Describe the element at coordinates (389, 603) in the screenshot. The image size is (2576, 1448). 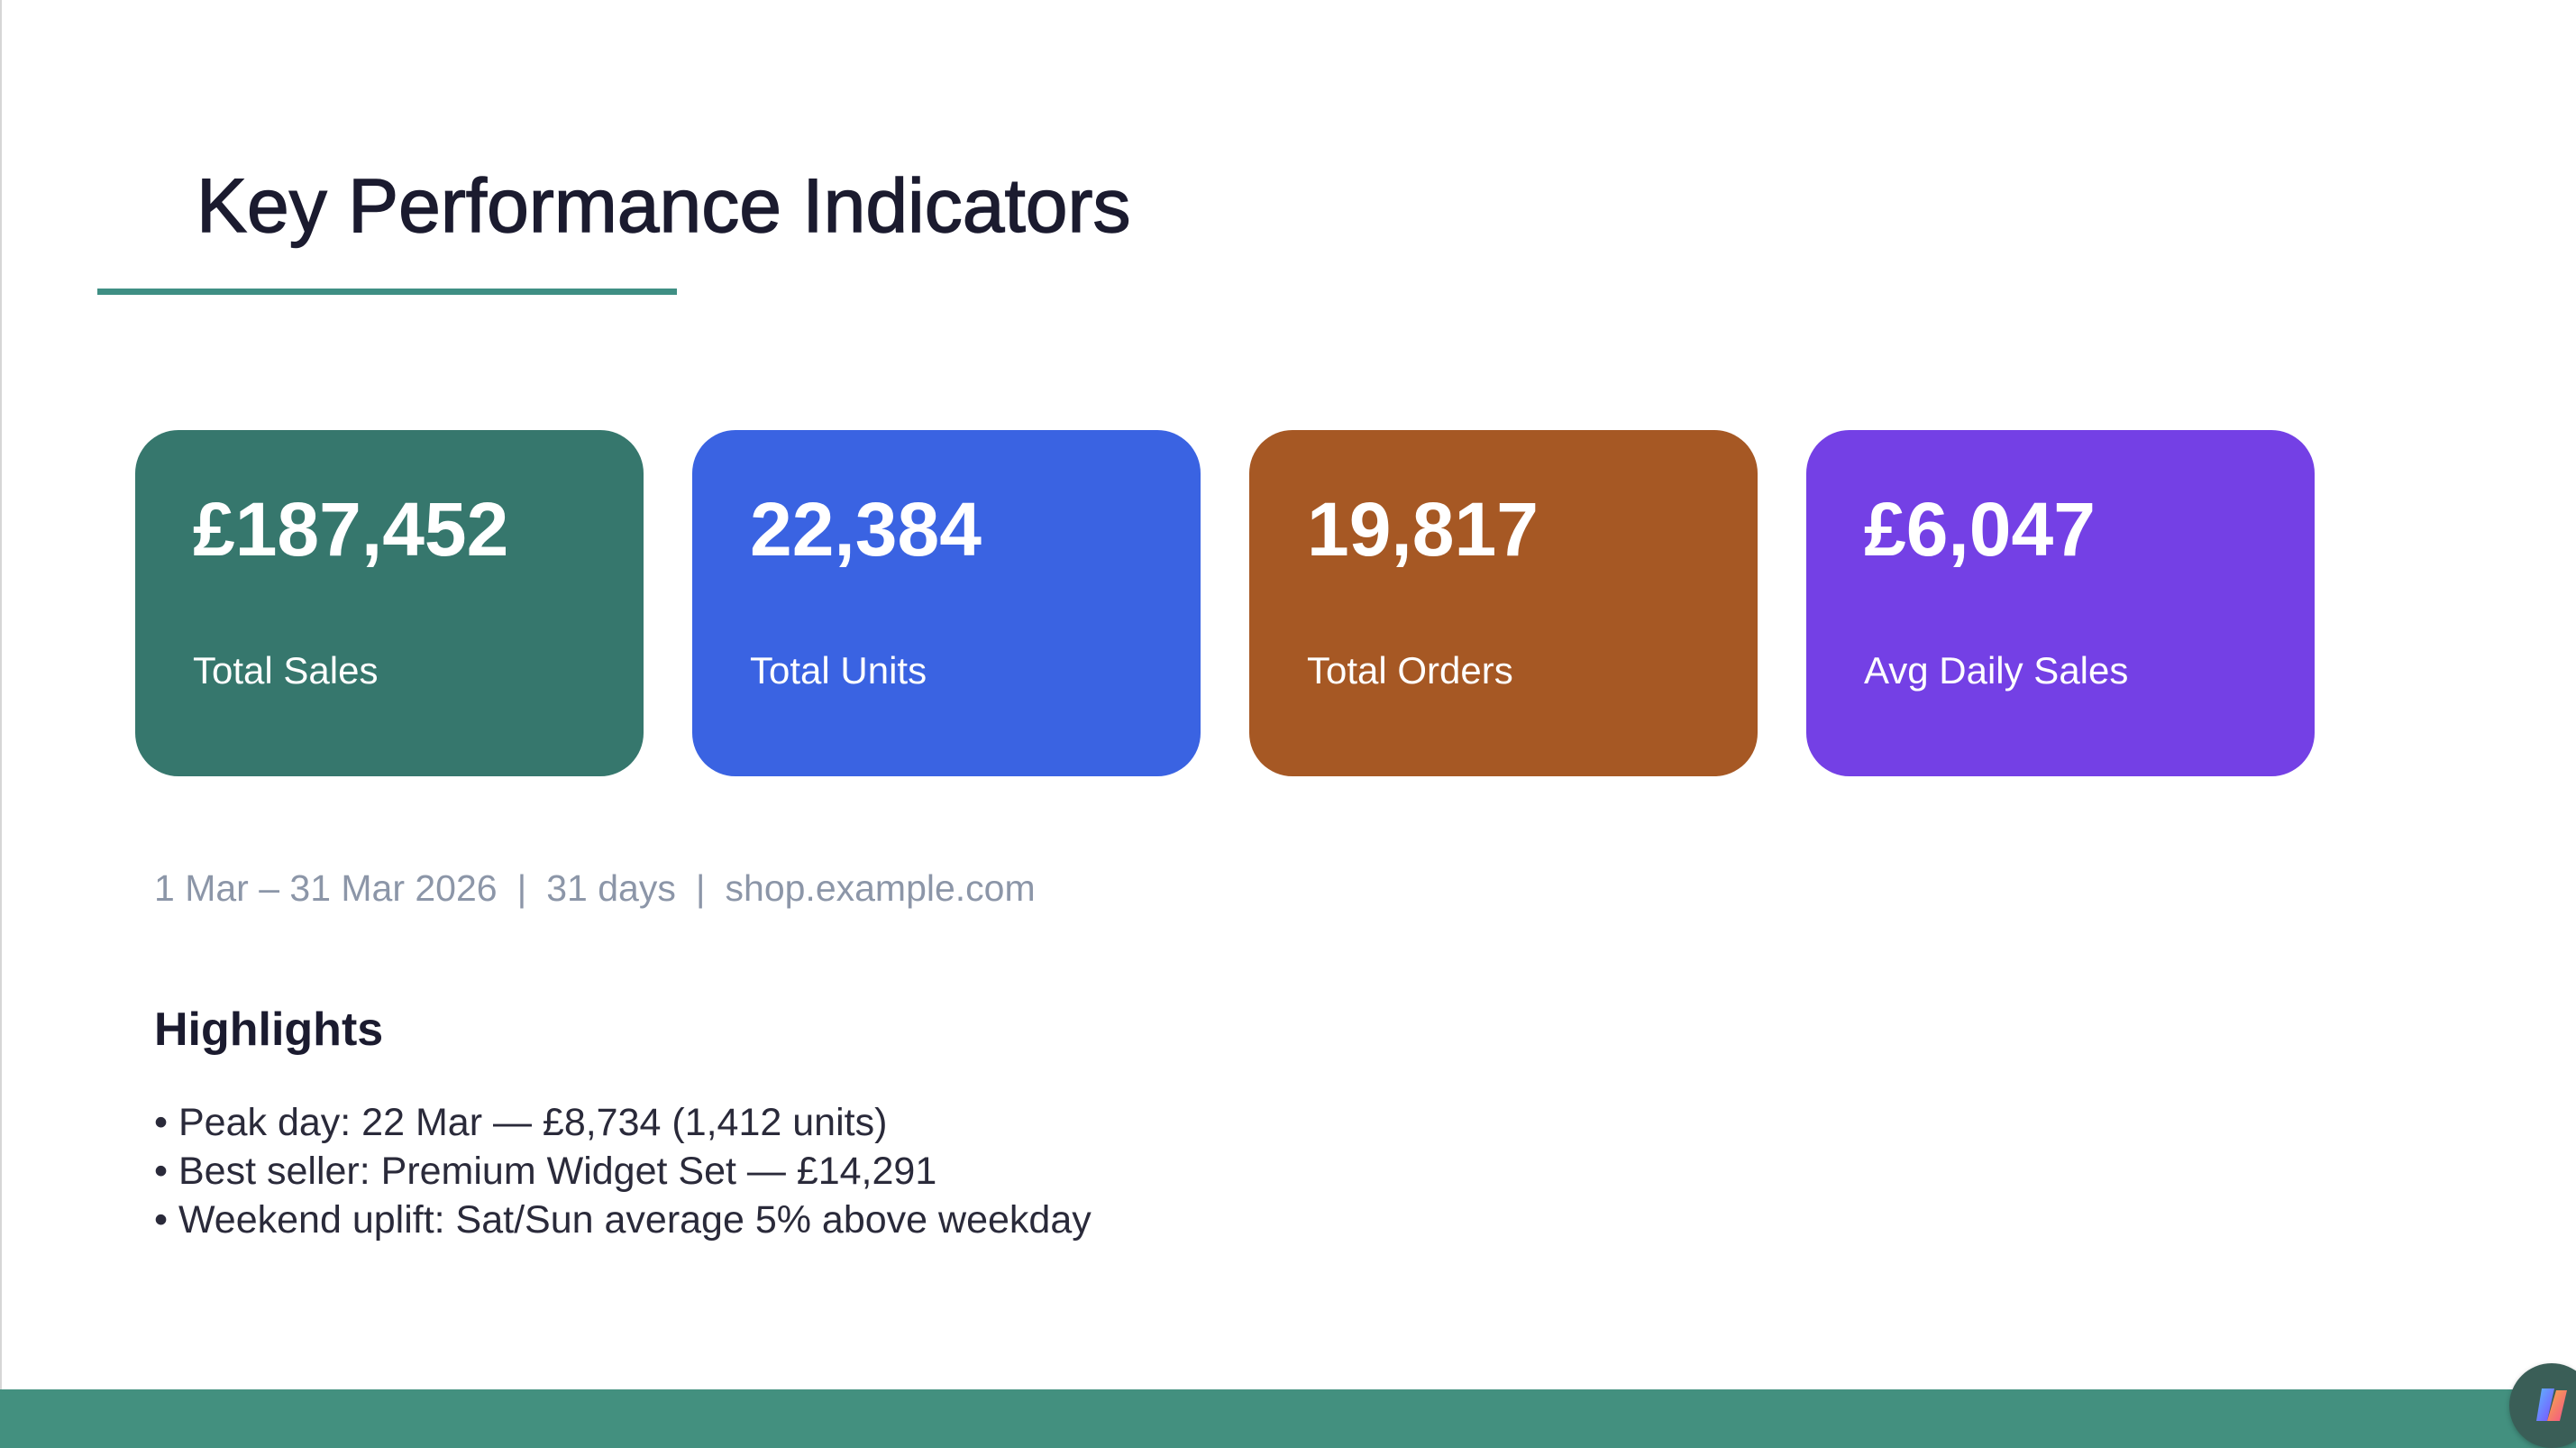
I see `kpi-card-total-sales: £187,452 Total Sales` at that location.